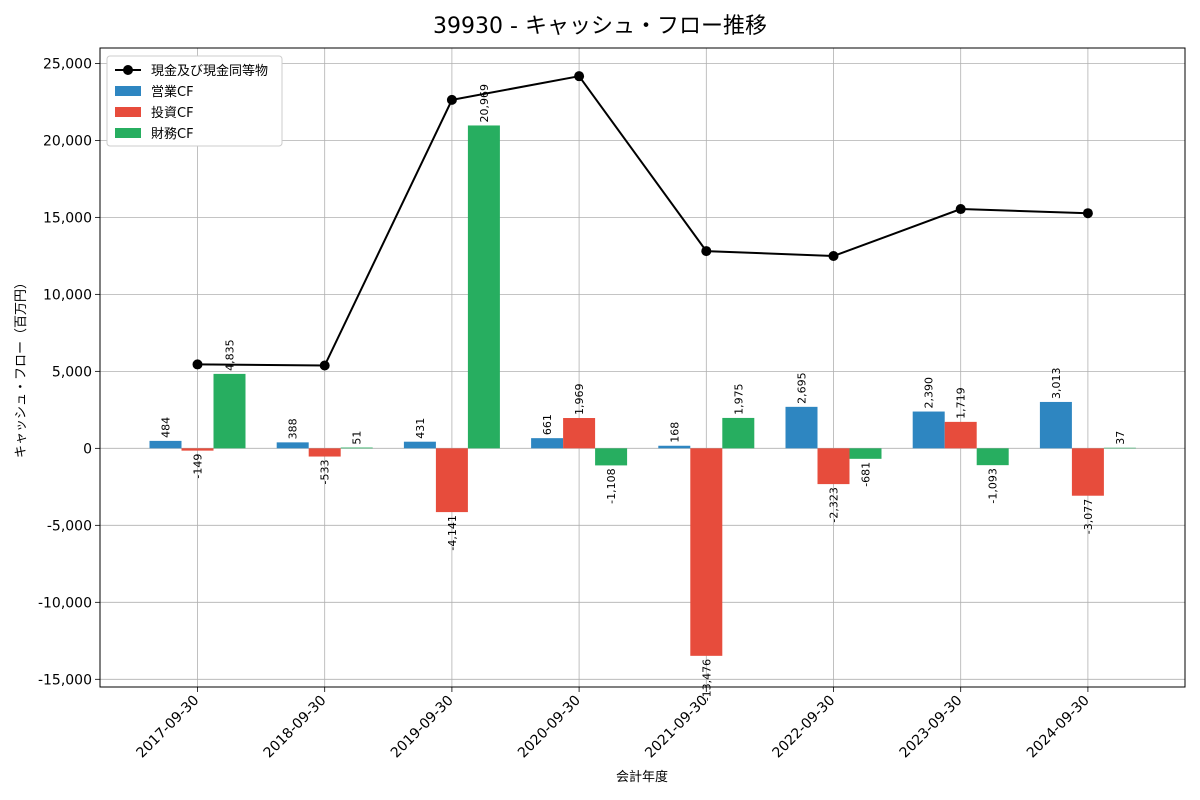 The image size is (1200, 800). What do you see at coordinates (21, 367) in the screenshot?
I see `y-axis-title: キャッシュ・フロー（百万円）` at bounding box center [21, 367].